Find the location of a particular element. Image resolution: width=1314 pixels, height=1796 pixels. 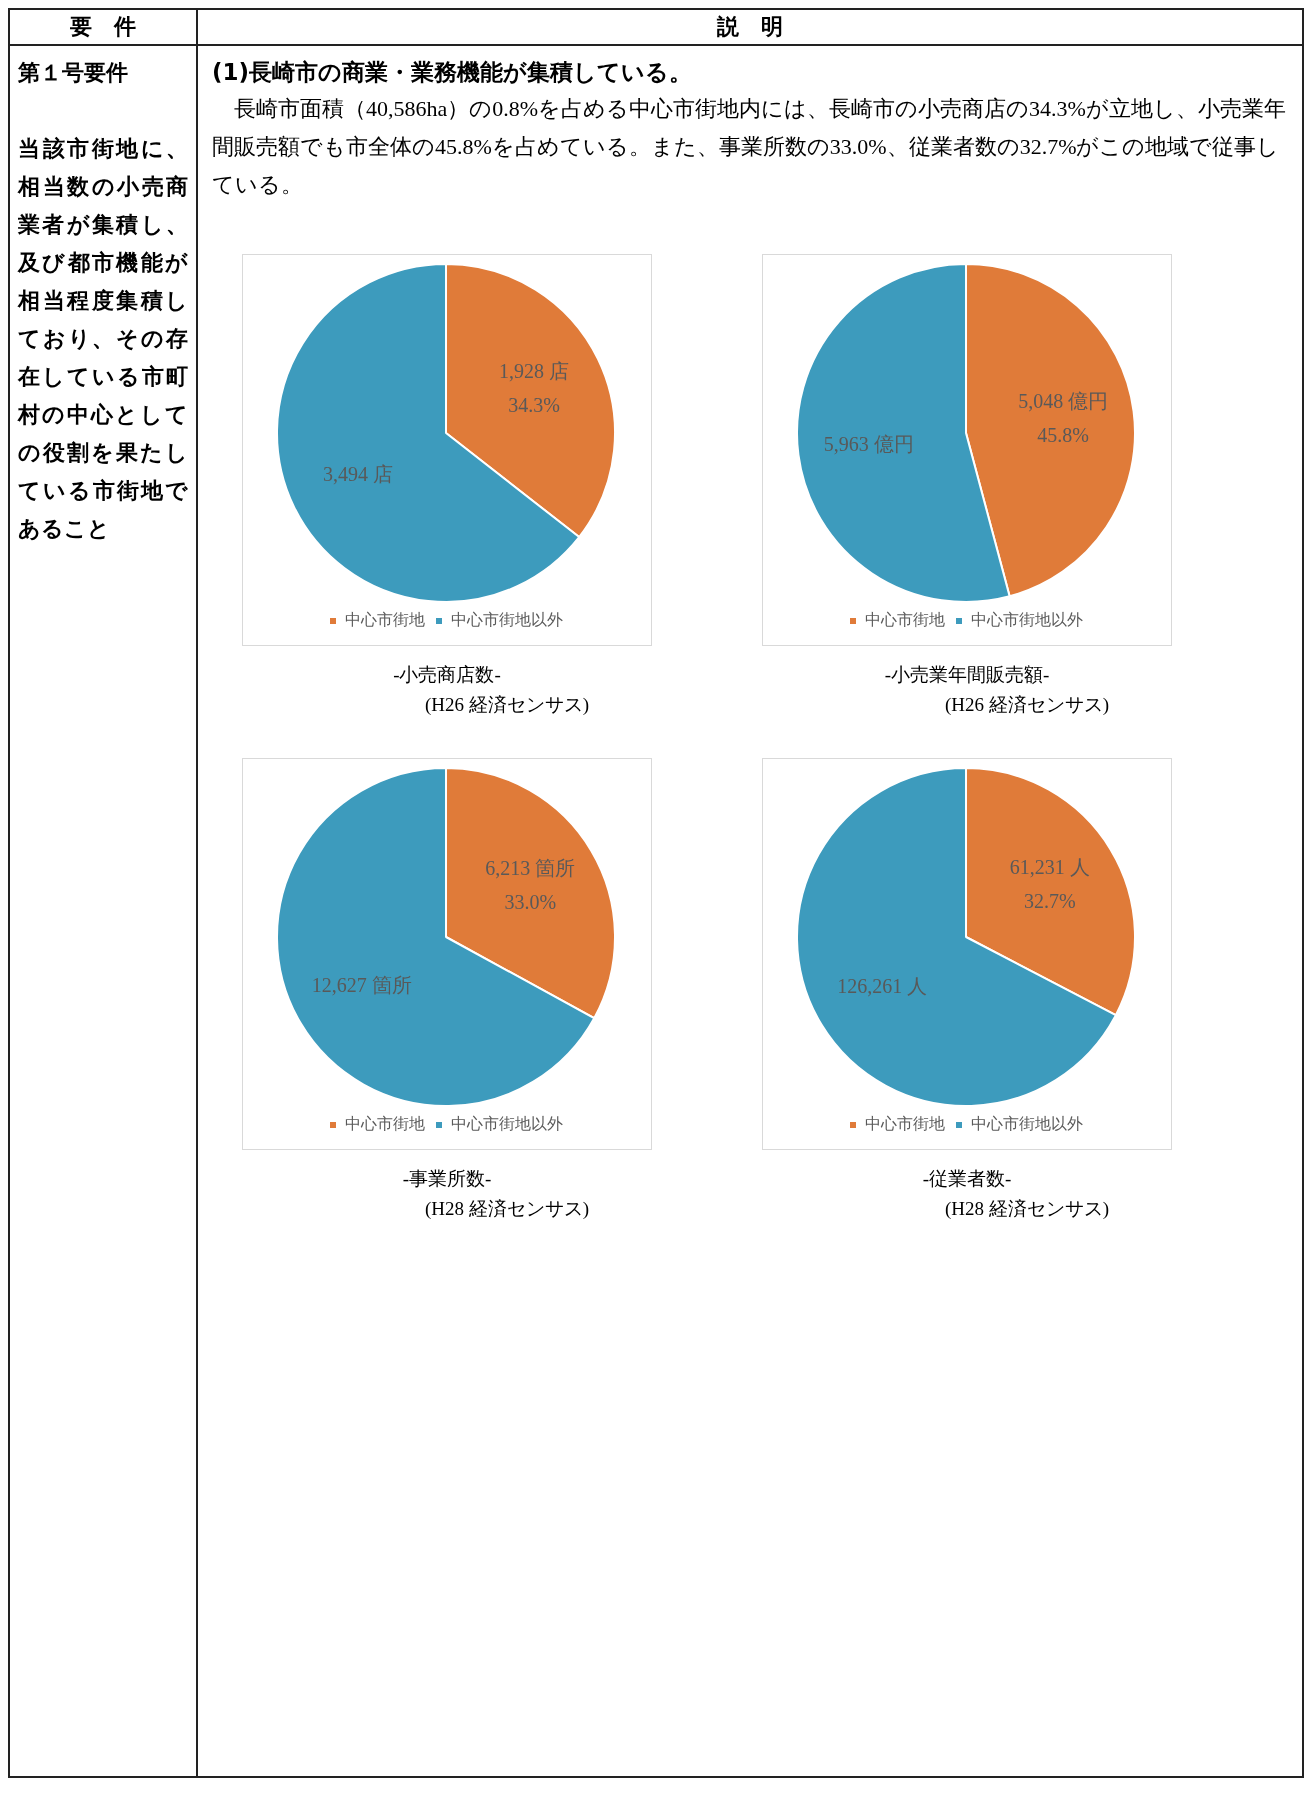

text: 要 件 is located at coordinates (104, 28).